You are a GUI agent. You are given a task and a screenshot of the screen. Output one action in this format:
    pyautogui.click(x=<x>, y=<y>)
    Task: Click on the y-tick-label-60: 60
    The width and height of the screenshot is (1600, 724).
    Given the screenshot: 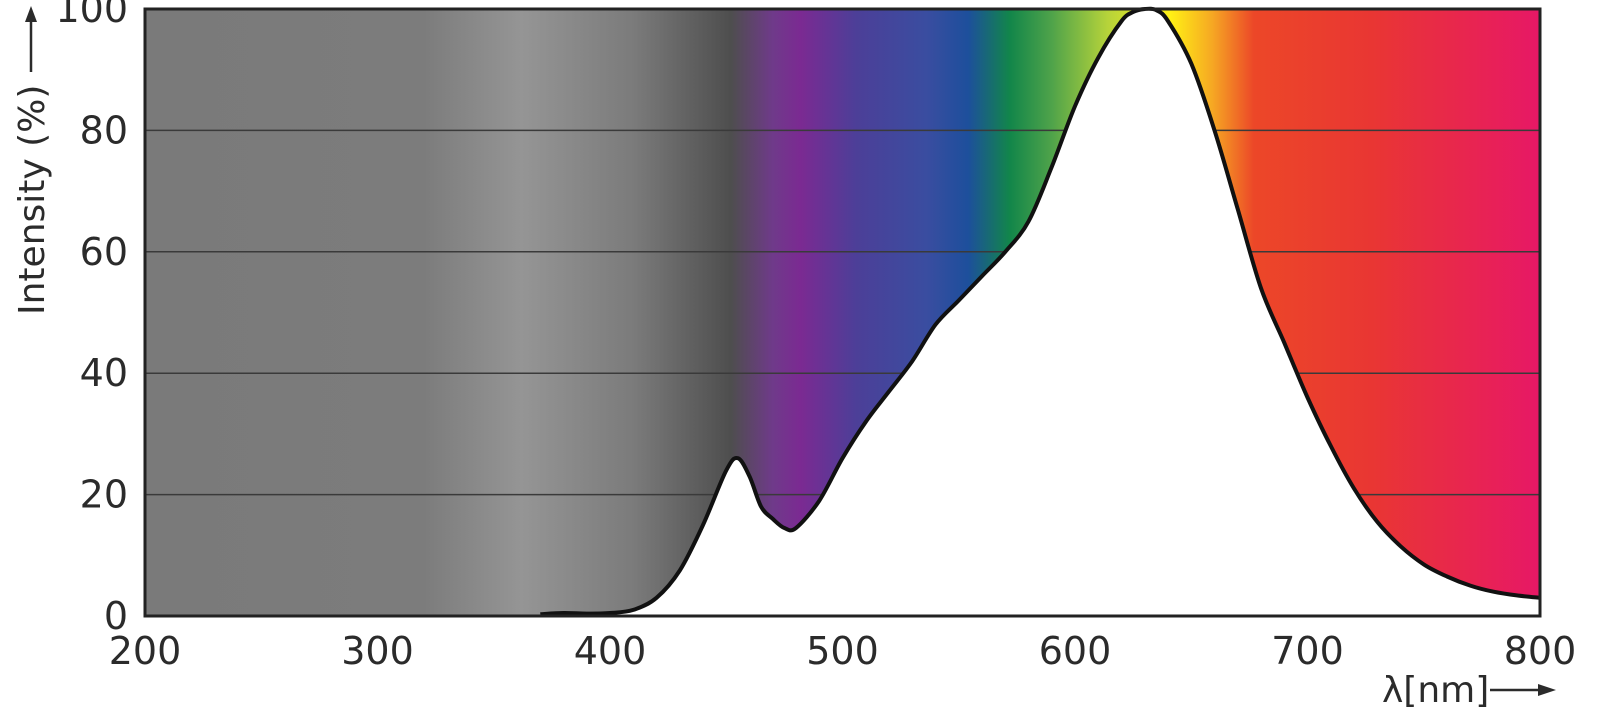 What is the action you would take?
    pyautogui.click(x=104, y=252)
    